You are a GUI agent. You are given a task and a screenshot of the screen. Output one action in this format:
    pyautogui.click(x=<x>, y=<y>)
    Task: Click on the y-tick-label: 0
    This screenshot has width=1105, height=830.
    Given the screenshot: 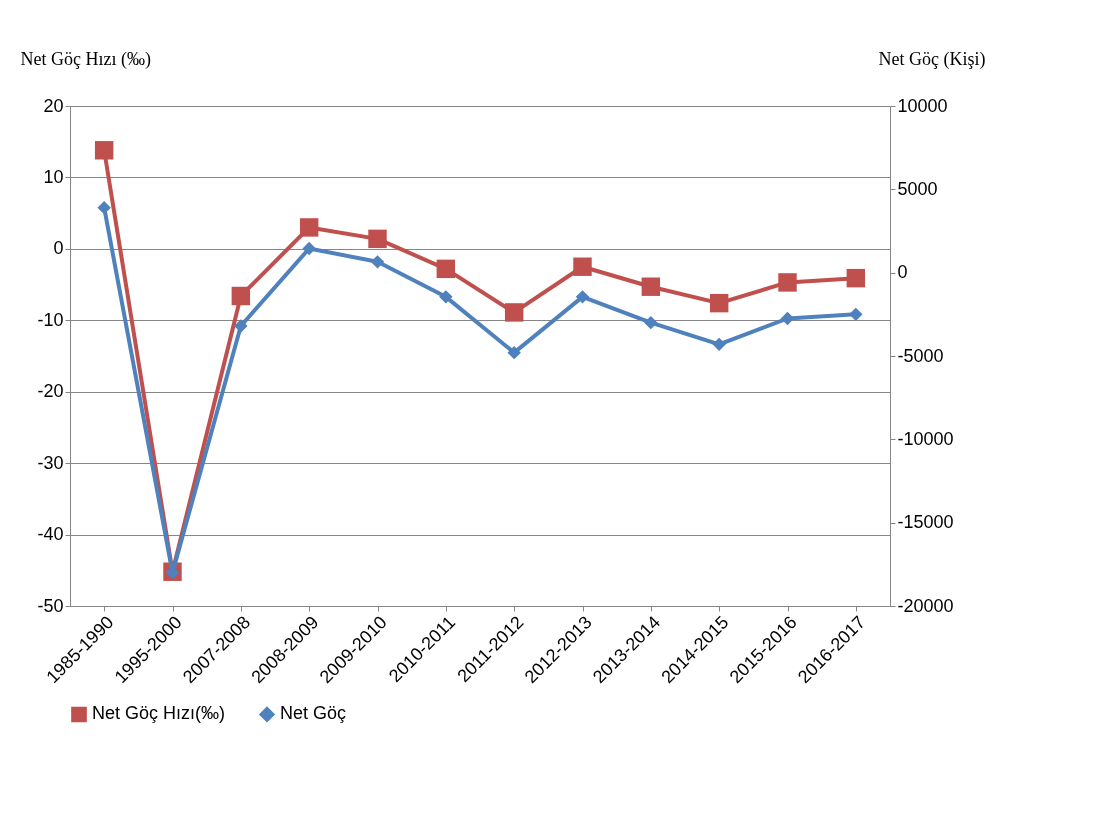 What is the action you would take?
    pyautogui.click(x=58, y=248)
    